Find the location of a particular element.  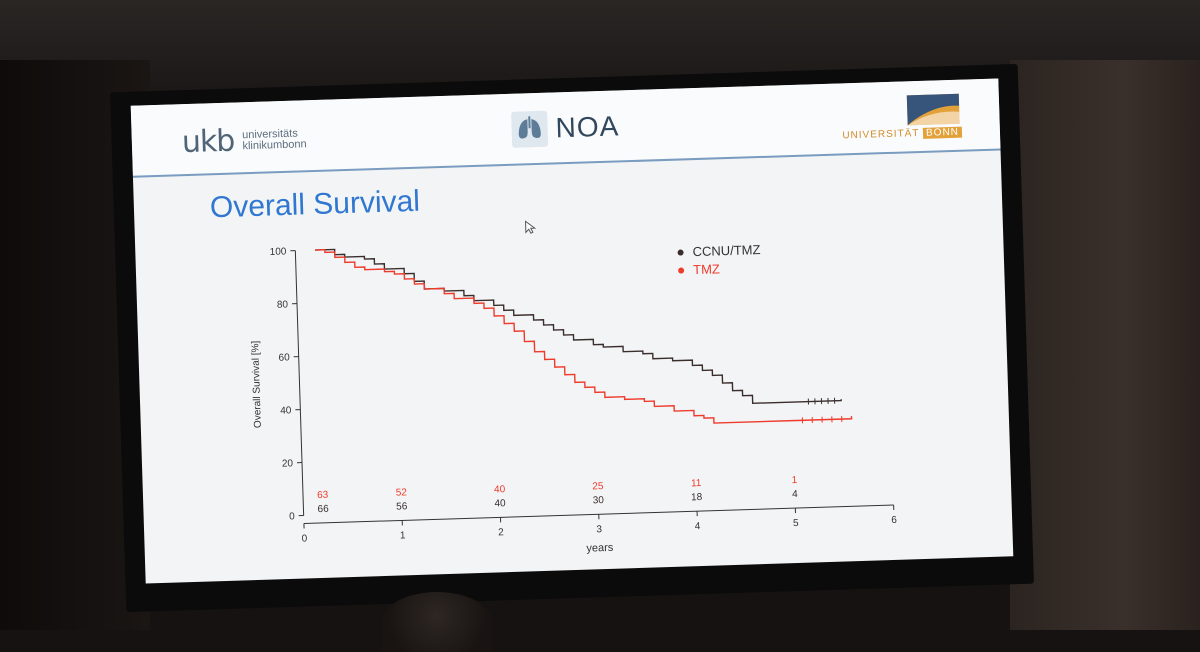

bonn-text-prefix: UNIVERSITÄT is located at coordinates (882, 135).